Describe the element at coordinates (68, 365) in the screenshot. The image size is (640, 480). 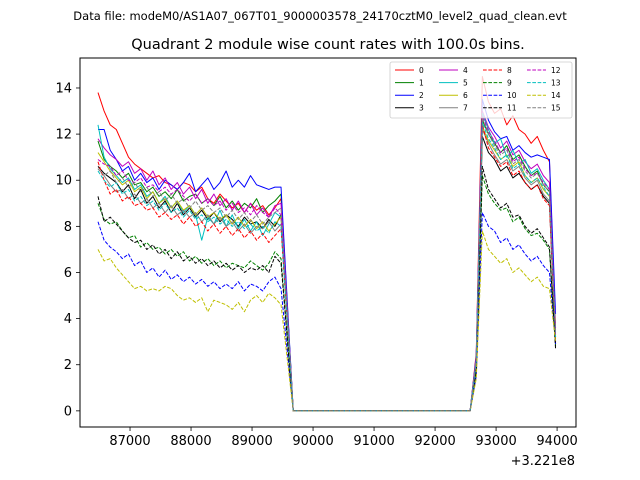
I see `y-tick-label: 2` at that location.